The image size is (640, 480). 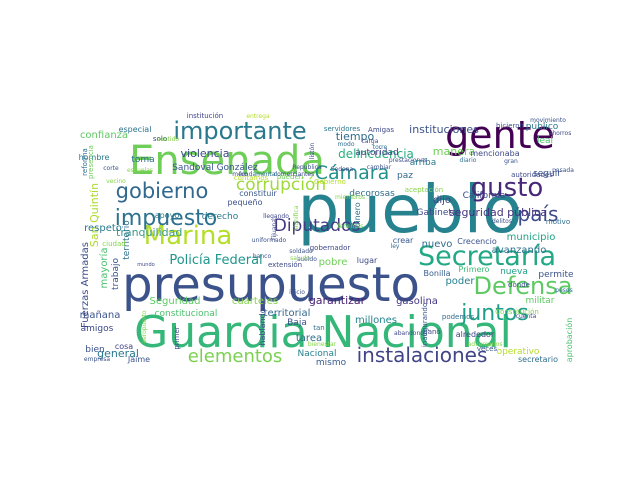 What do you see at coordinates (111, 168) in the screenshot?
I see `cloud-word: corte` at bounding box center [111, 168].